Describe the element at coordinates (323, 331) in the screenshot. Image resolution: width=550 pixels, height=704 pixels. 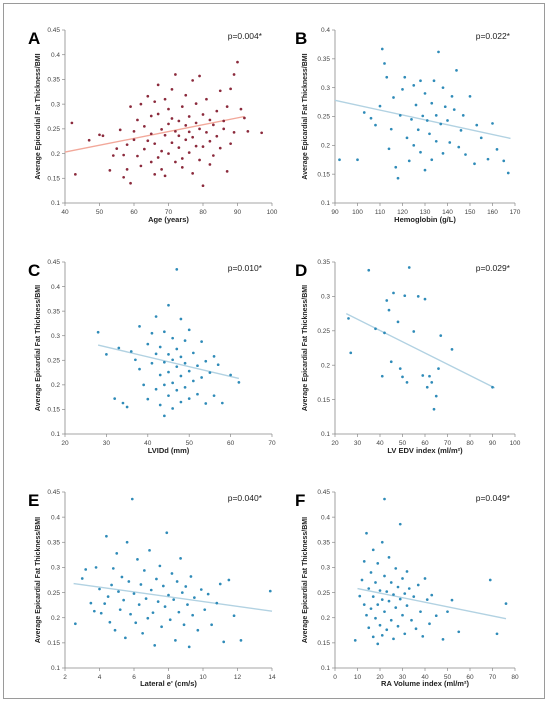
I see `panel-d-y-tick-label: 0.25` at that location.